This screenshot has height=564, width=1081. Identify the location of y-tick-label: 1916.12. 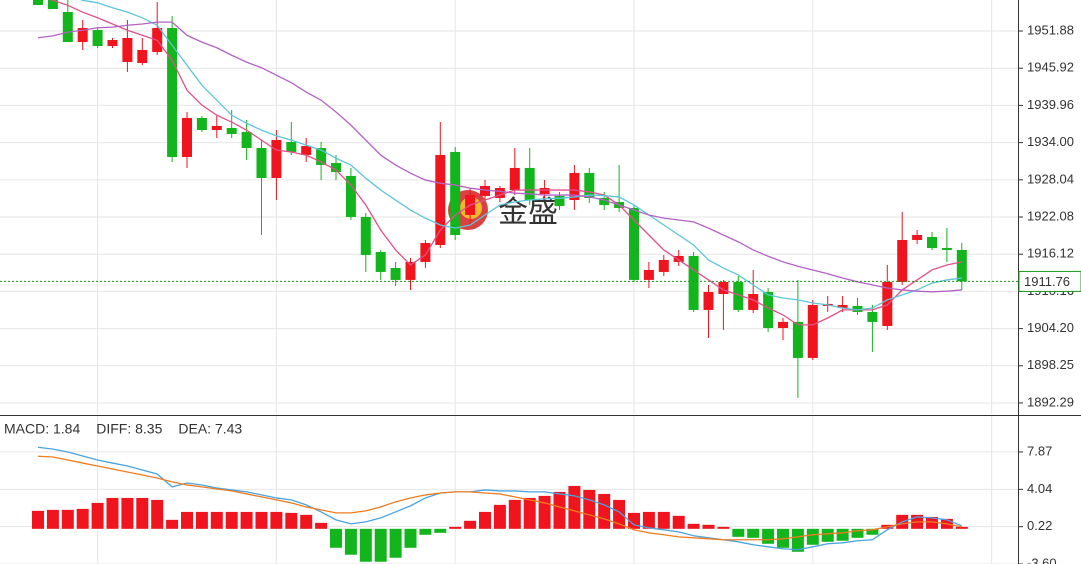
(1050, 253).